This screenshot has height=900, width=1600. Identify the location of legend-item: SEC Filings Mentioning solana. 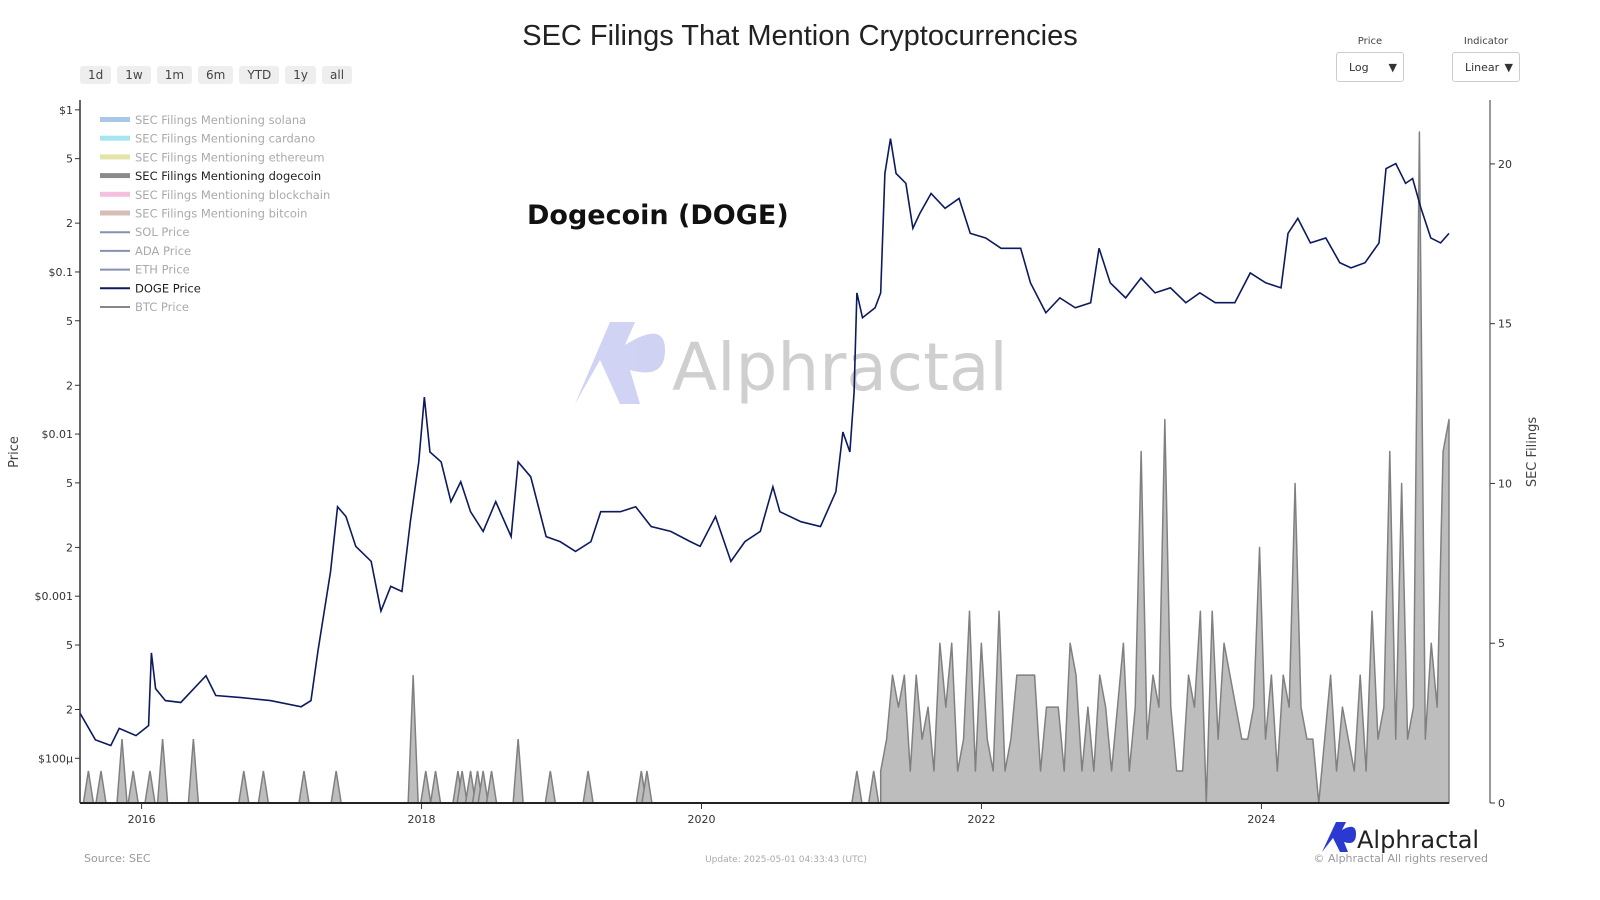
(203, 120).